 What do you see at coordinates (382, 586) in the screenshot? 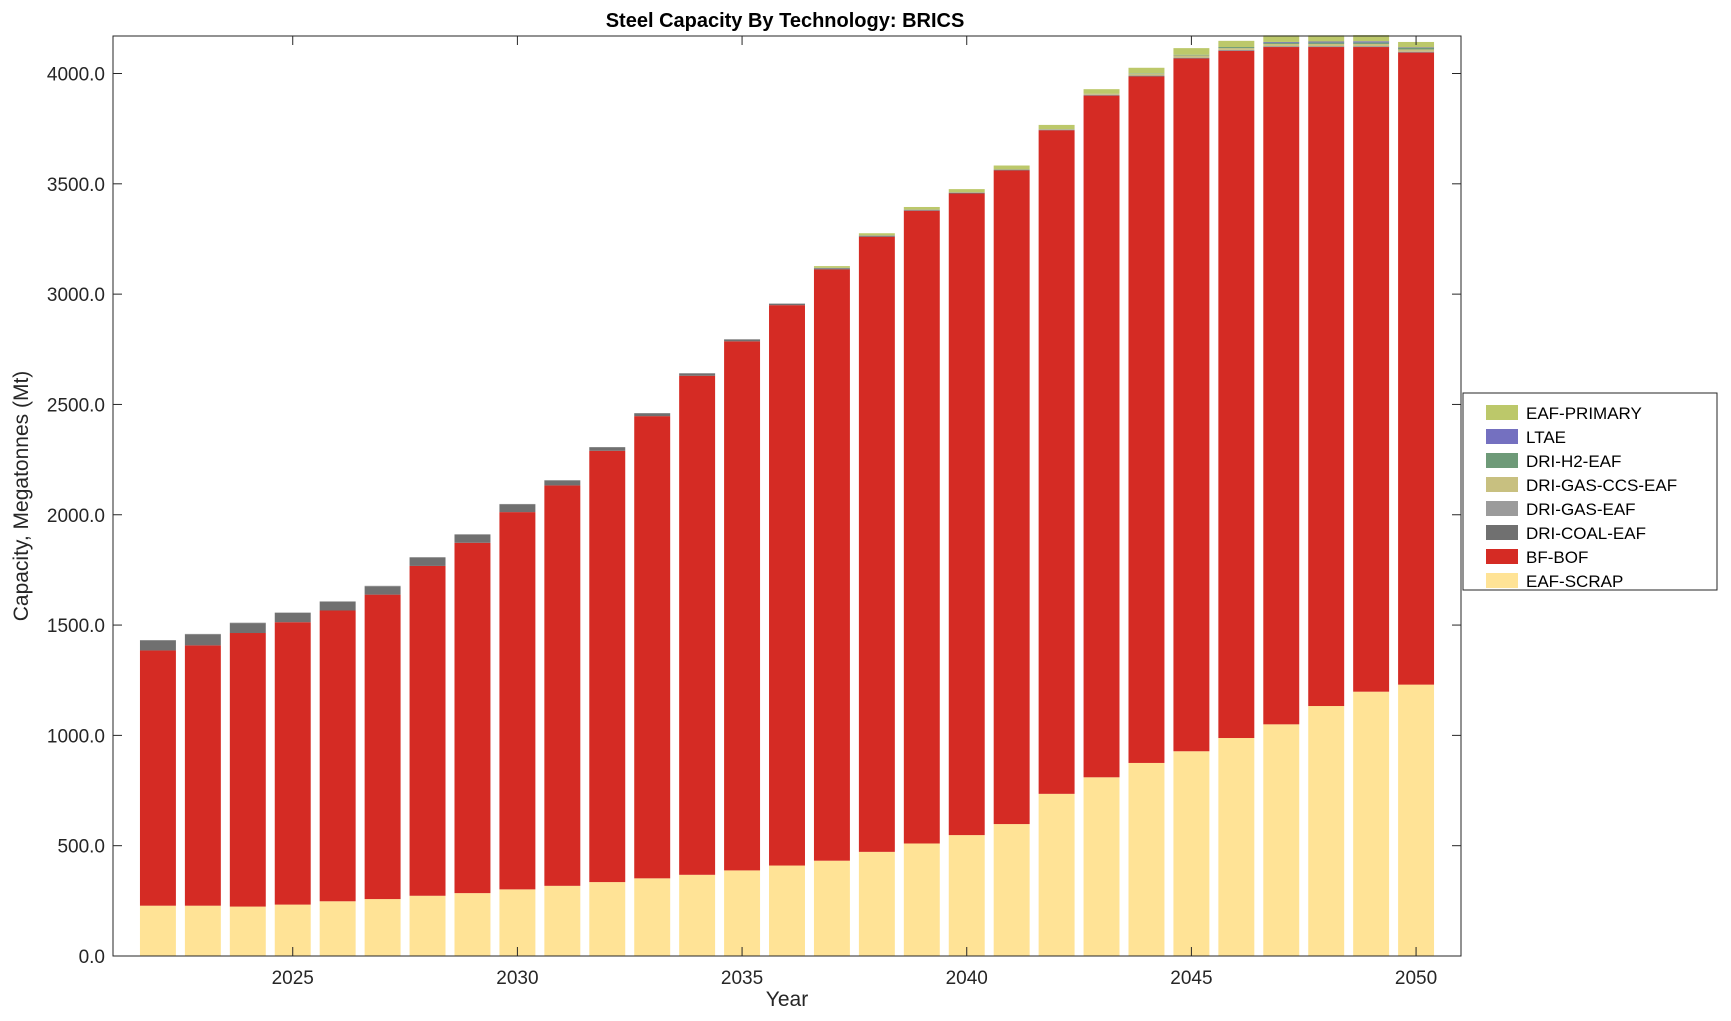
I see `bar-dri-gas-eaf-2027` at bounding box center [382, 586].